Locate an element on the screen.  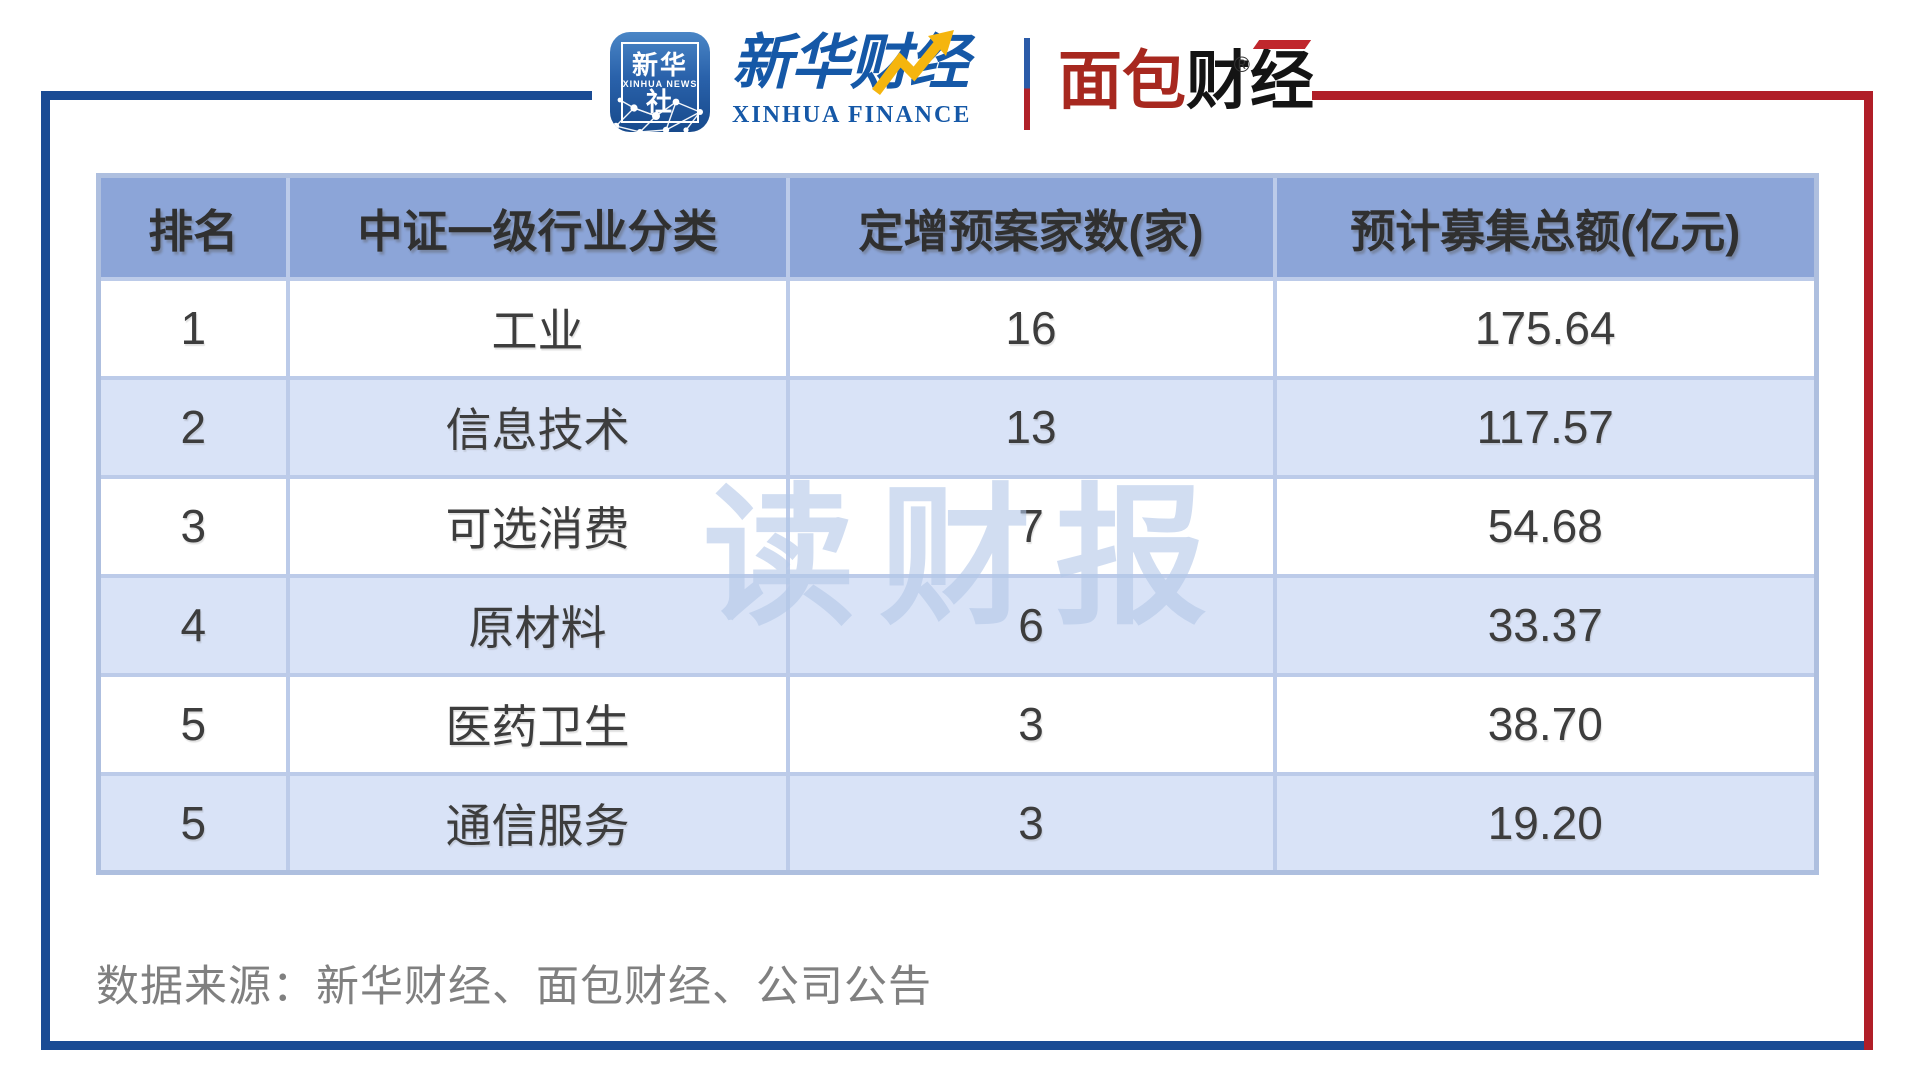
industry-cell: 信息技术 is located at coordinates (537, 427).